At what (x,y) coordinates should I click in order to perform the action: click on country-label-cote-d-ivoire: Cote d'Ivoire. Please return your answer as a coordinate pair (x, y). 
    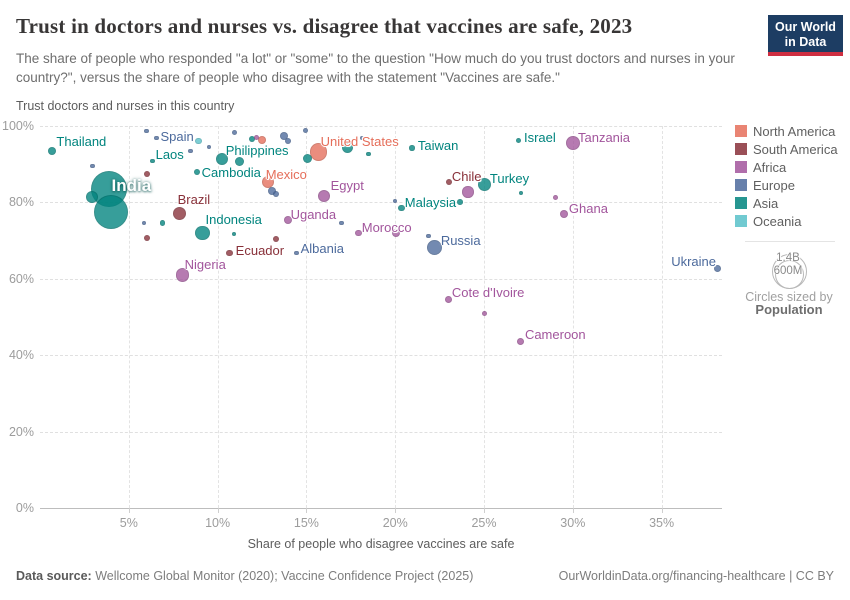
    Looking at the image, I should click on (488, 292).